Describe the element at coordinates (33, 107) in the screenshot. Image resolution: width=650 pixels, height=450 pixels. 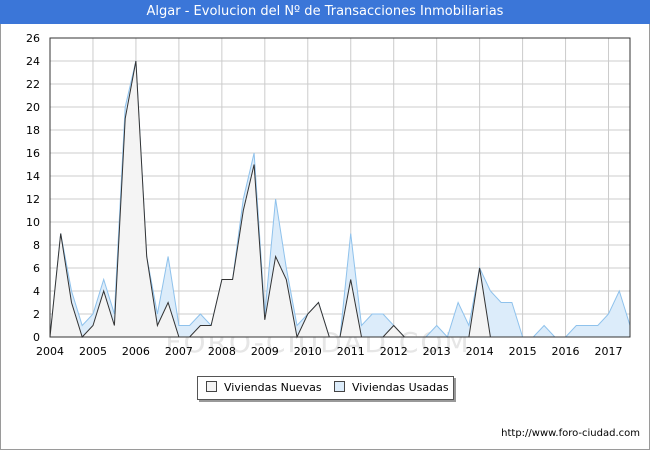
I see `y-tick-label: 20` at that location.